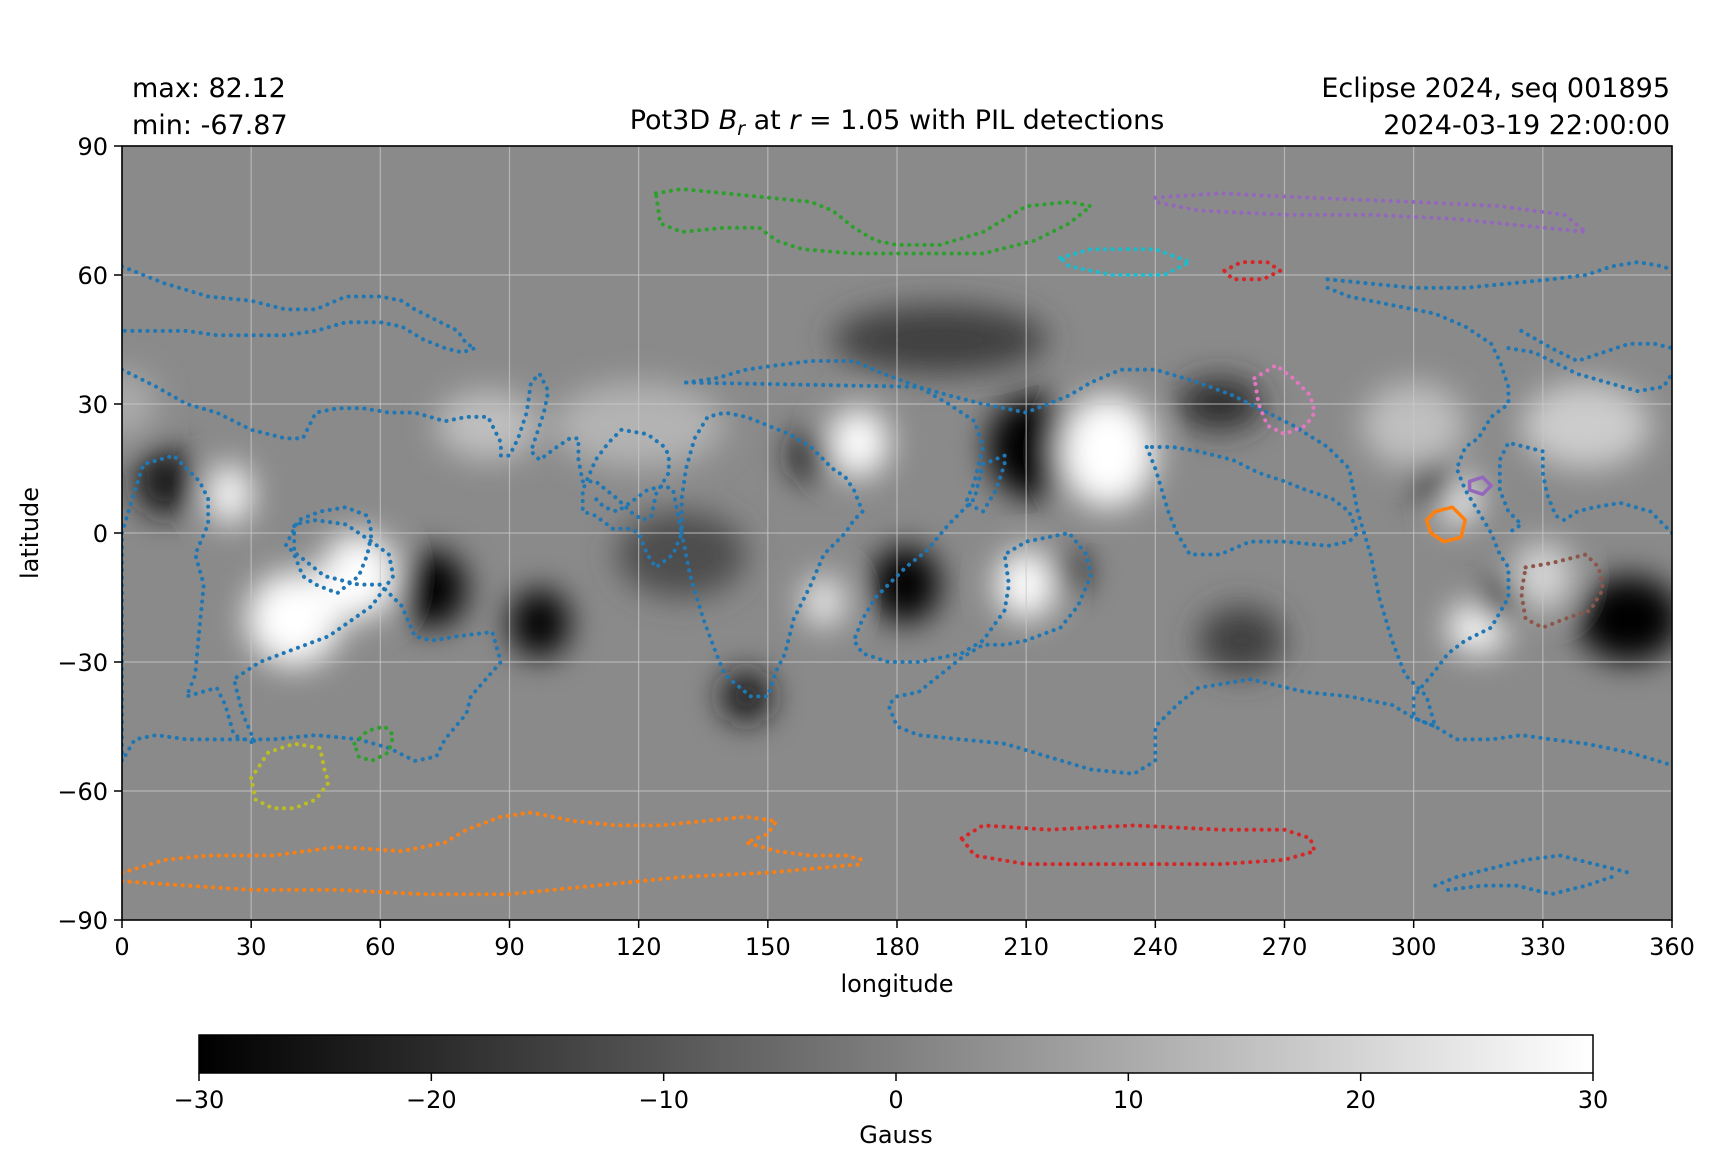 Image resolution: width=1728 pixels, height=1152 pixels. Describe the element at coordinates (1360, 1100) in the screenshot. I see `colorbar-tick-label: 20` at that location.